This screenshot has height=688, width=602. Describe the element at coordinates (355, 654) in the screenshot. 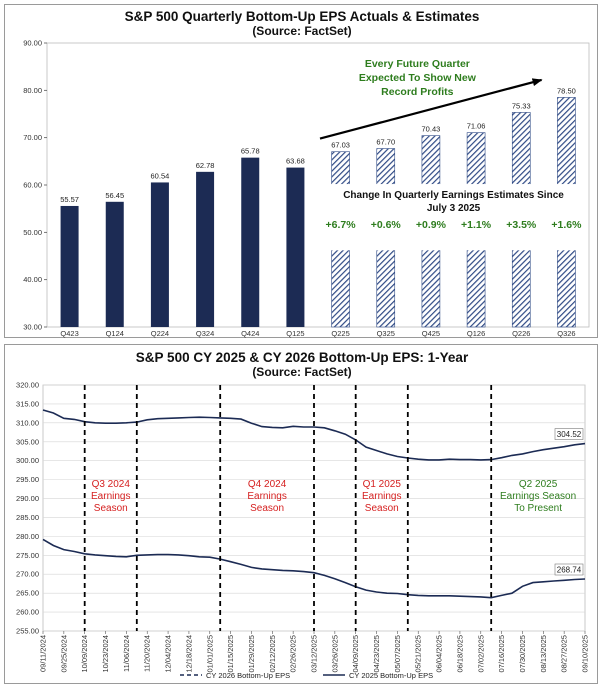

I see `x-tick-label: 04/09/2025` at that location.